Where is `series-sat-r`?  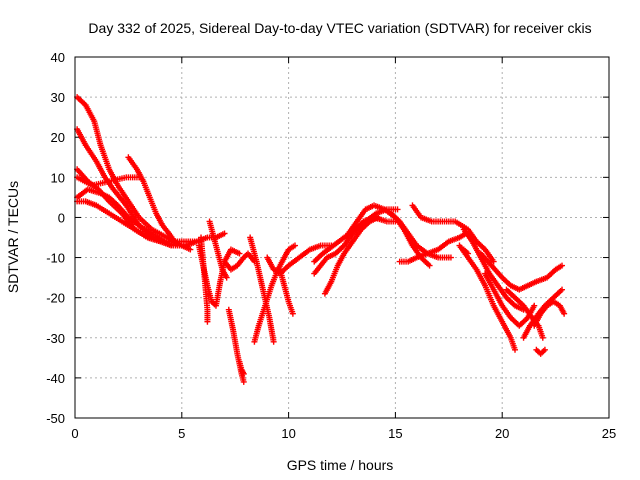
series-sat-r is located at coordinates (299, 259).